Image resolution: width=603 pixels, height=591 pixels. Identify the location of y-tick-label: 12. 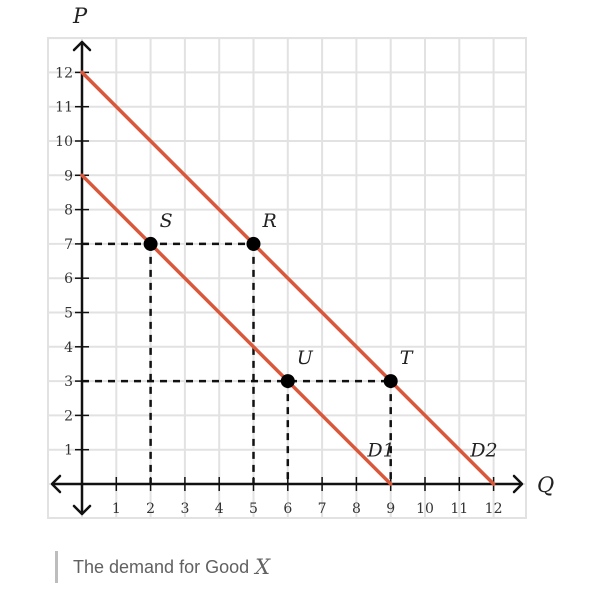
(64, 73).